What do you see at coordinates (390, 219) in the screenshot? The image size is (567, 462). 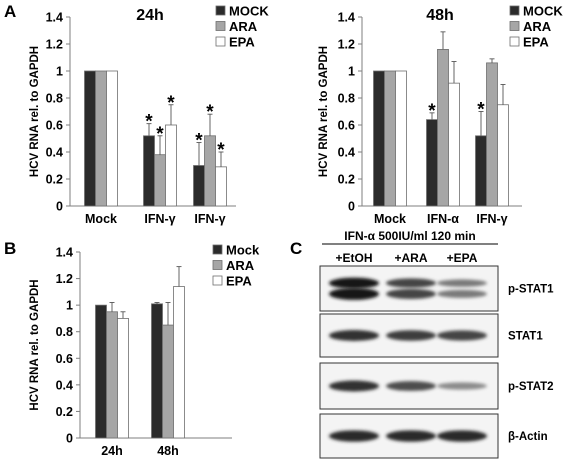 I see `x-tick-label: Mock` at bounding box center [390, 219].